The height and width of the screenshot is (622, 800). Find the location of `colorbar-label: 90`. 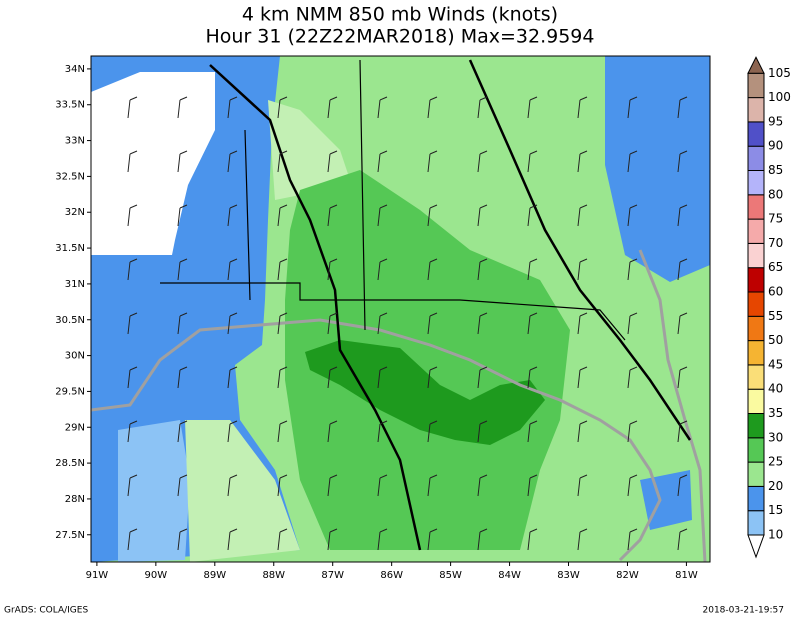

colorbar-label: 90 is located at coordinates (775, 146).